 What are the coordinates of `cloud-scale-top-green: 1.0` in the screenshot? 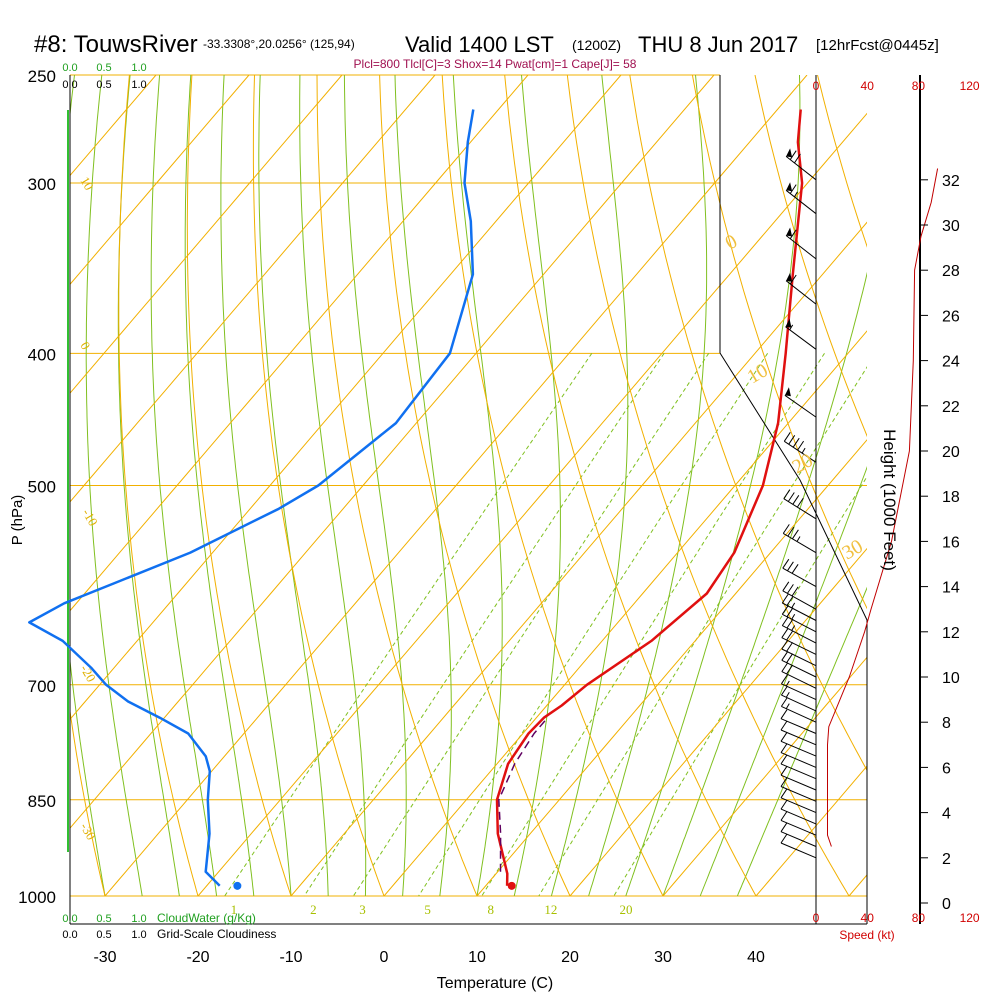 It's located at (138, 68).